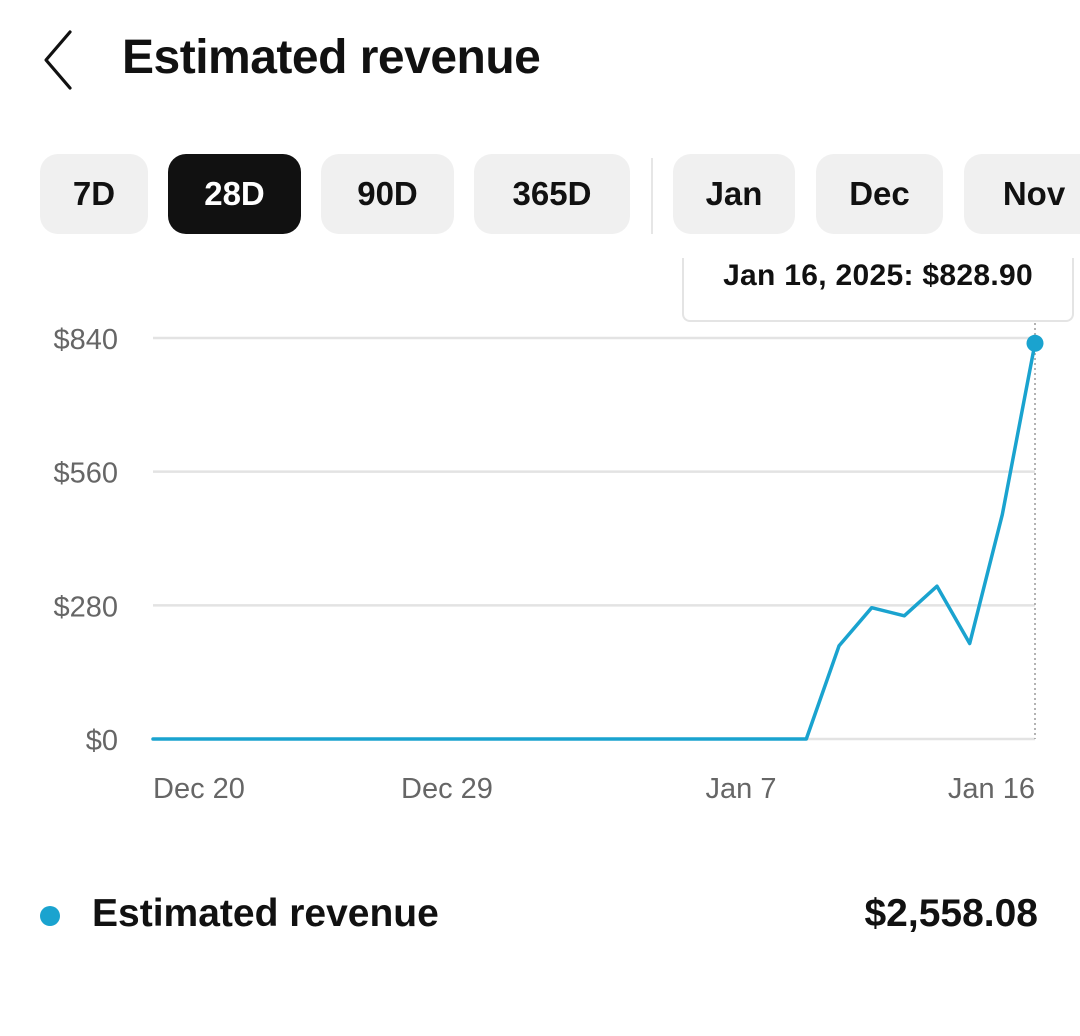  Describe the element at coordinates (1022, 194) in the screenshot. I see `chip-nov: Nov` at that location.